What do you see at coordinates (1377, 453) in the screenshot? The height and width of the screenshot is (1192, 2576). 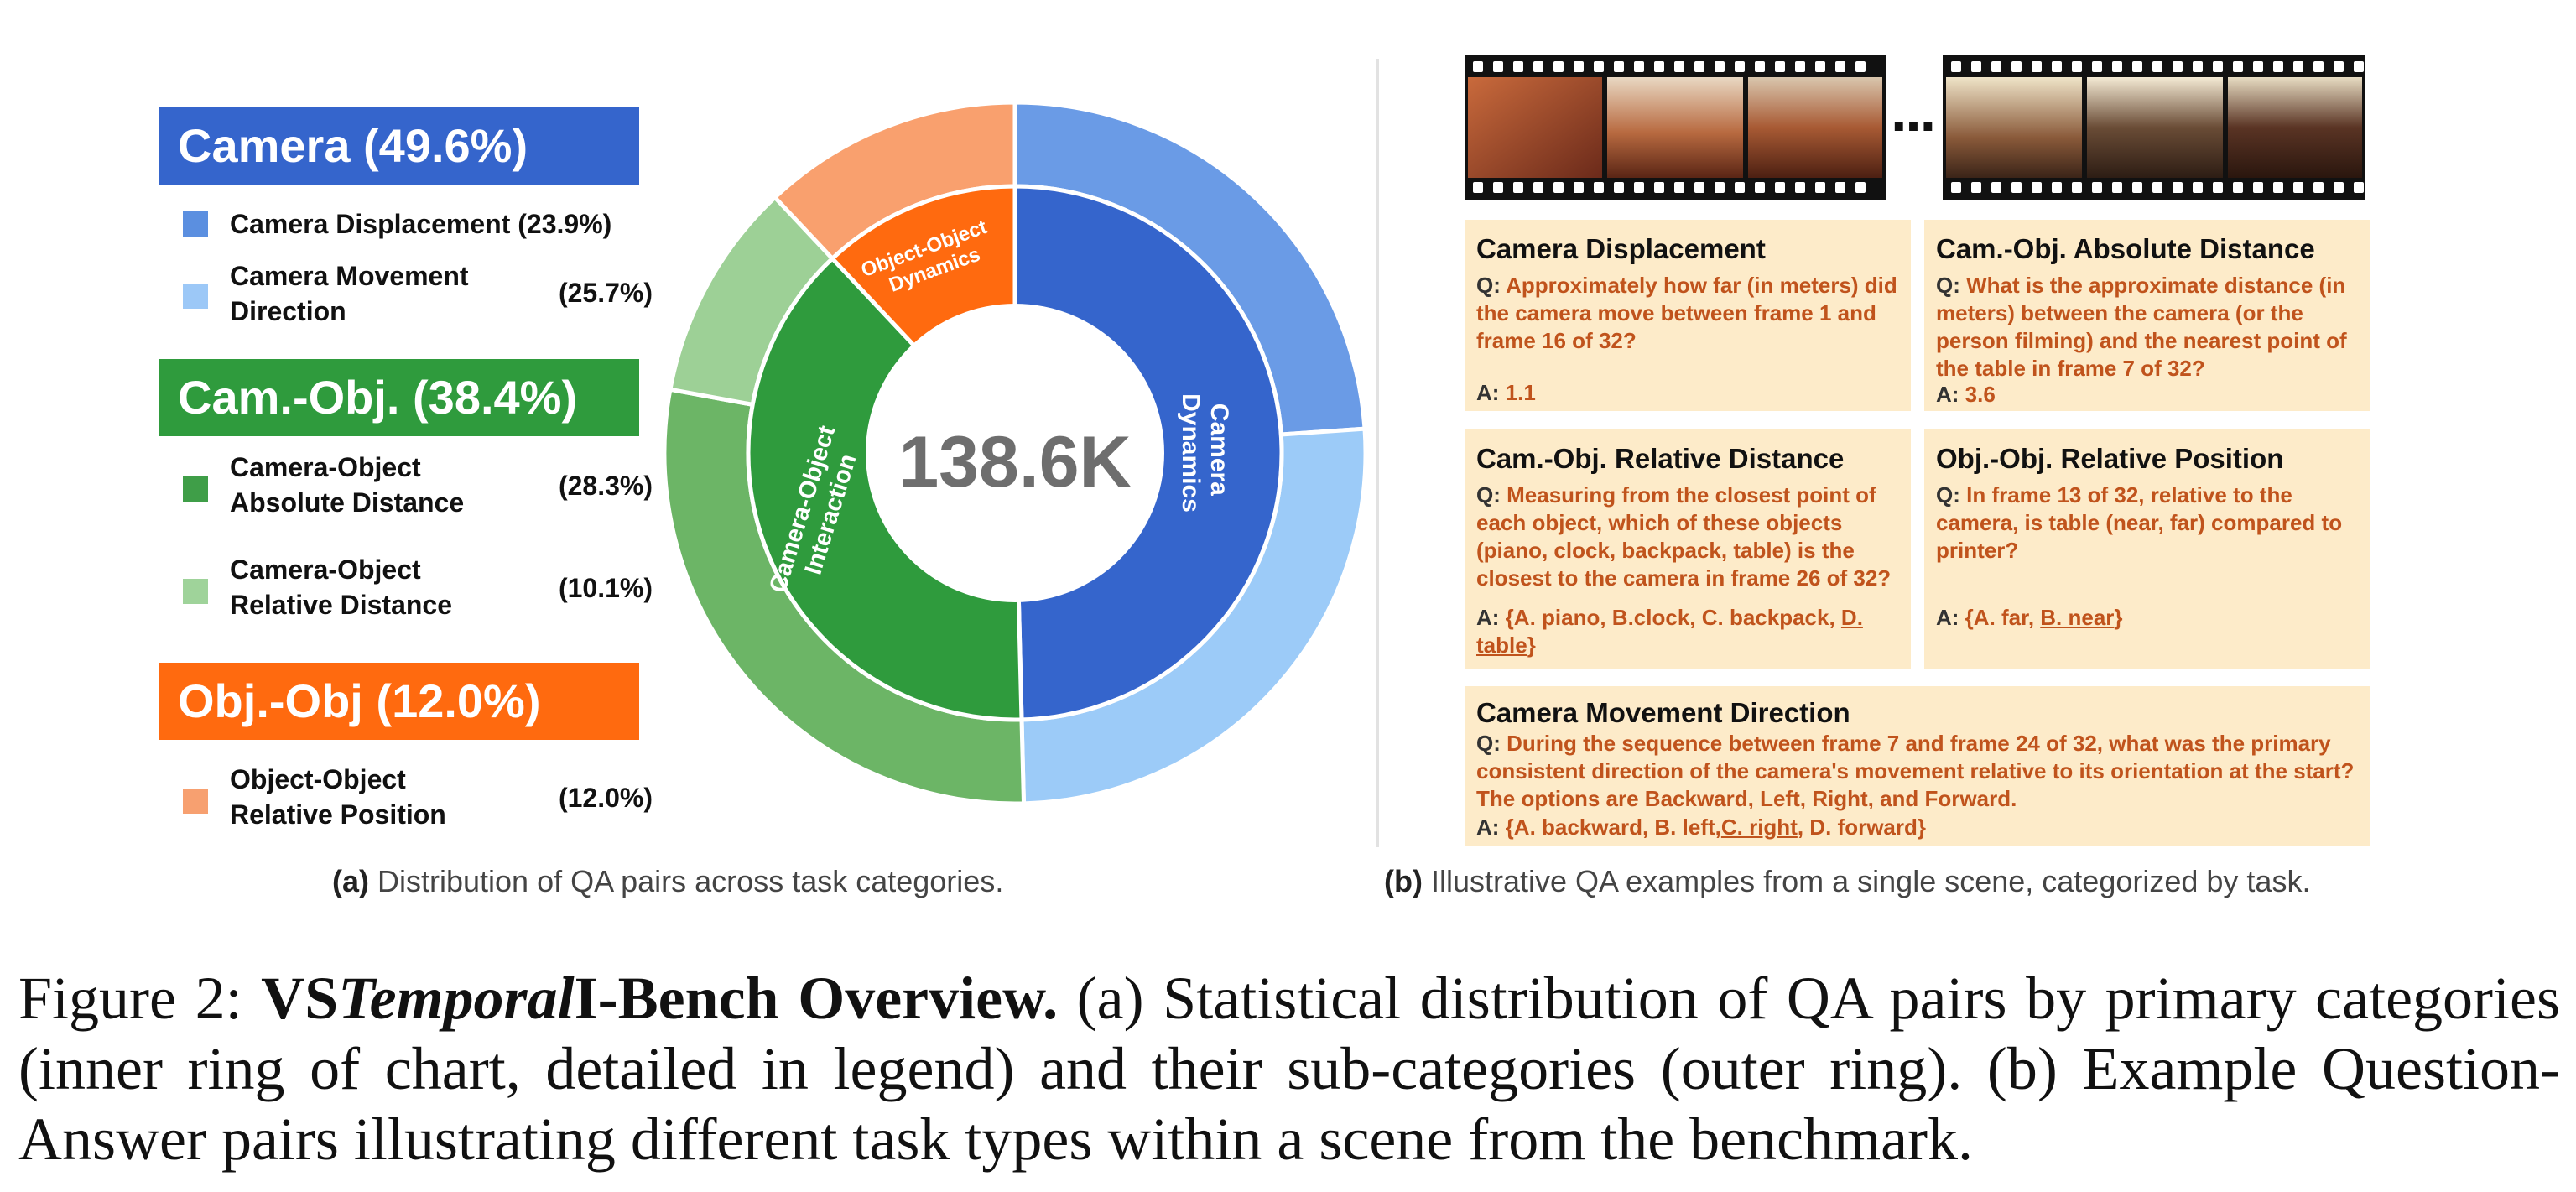 I see `panel-divider` at bounding box center [1377, 453].